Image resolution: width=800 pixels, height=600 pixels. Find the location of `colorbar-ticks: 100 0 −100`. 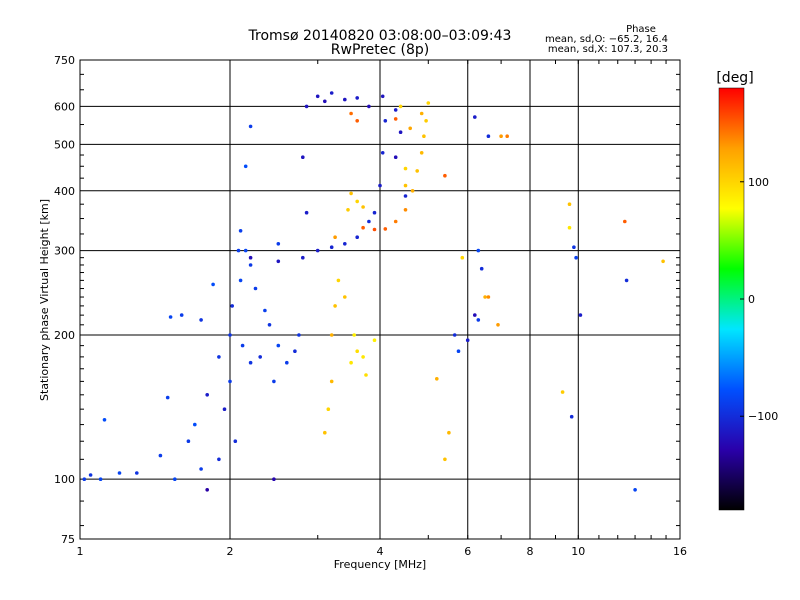

colorbar-ticks: 100 0 −100 is located at coordinates (759, 299).